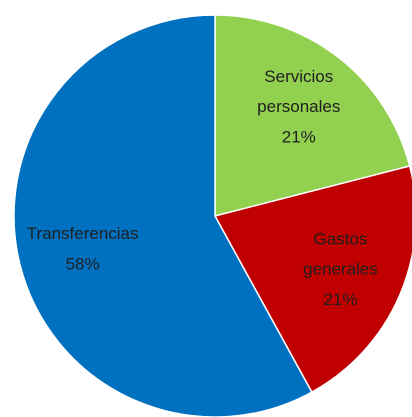 The width and height of the screenshot is (412, 417). I want to click on slice-label: Servicios personales, so click(298, 91).